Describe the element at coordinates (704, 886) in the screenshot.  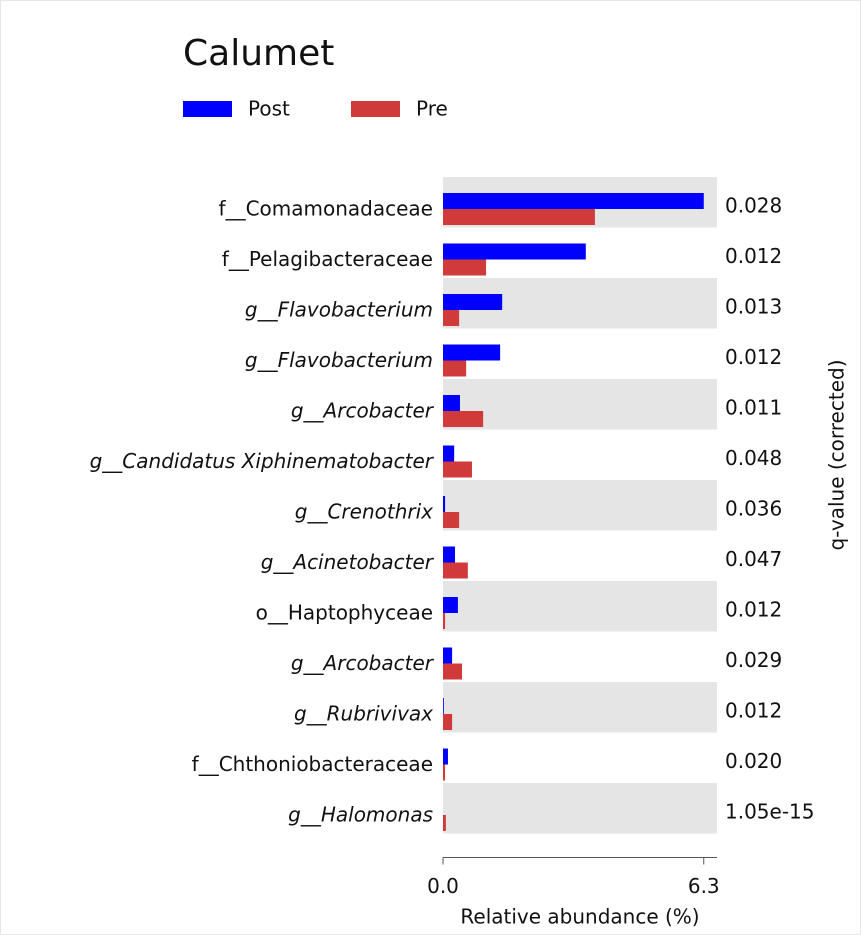
I see `x-tick-label: 6.3` at that location.